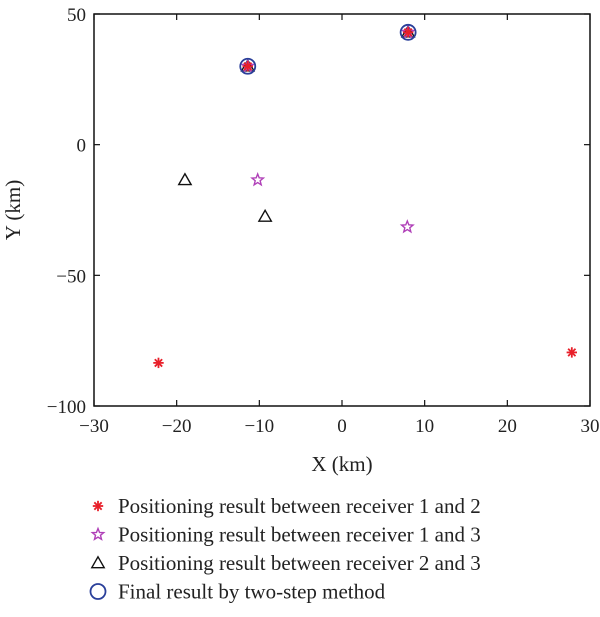 The width and height of the screenshot is (600, 617). I want to click on y-tick-label: 0, so click(82, 146).